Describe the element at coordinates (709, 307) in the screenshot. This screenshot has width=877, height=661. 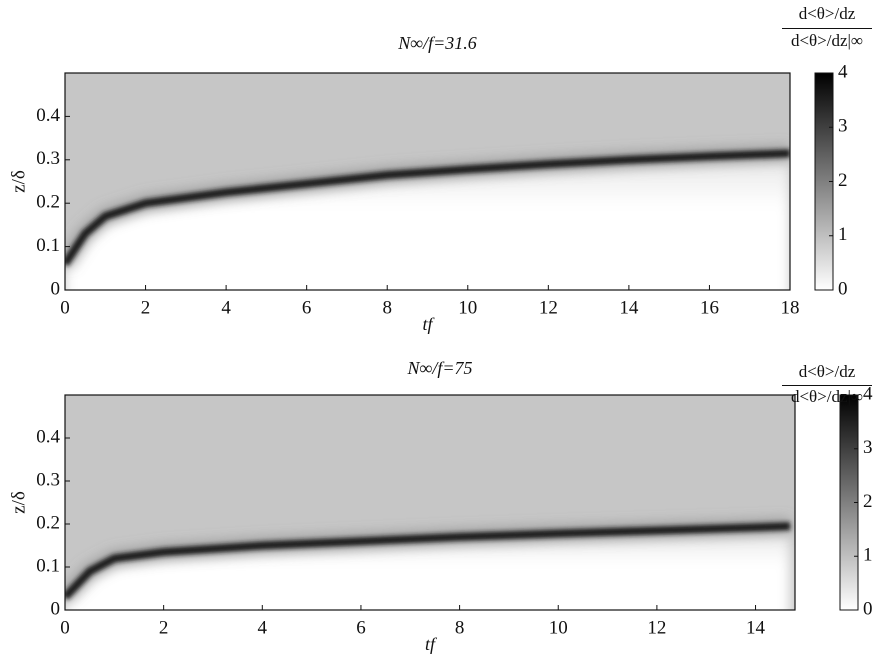
I see `x-tick-label: 16` at that location.